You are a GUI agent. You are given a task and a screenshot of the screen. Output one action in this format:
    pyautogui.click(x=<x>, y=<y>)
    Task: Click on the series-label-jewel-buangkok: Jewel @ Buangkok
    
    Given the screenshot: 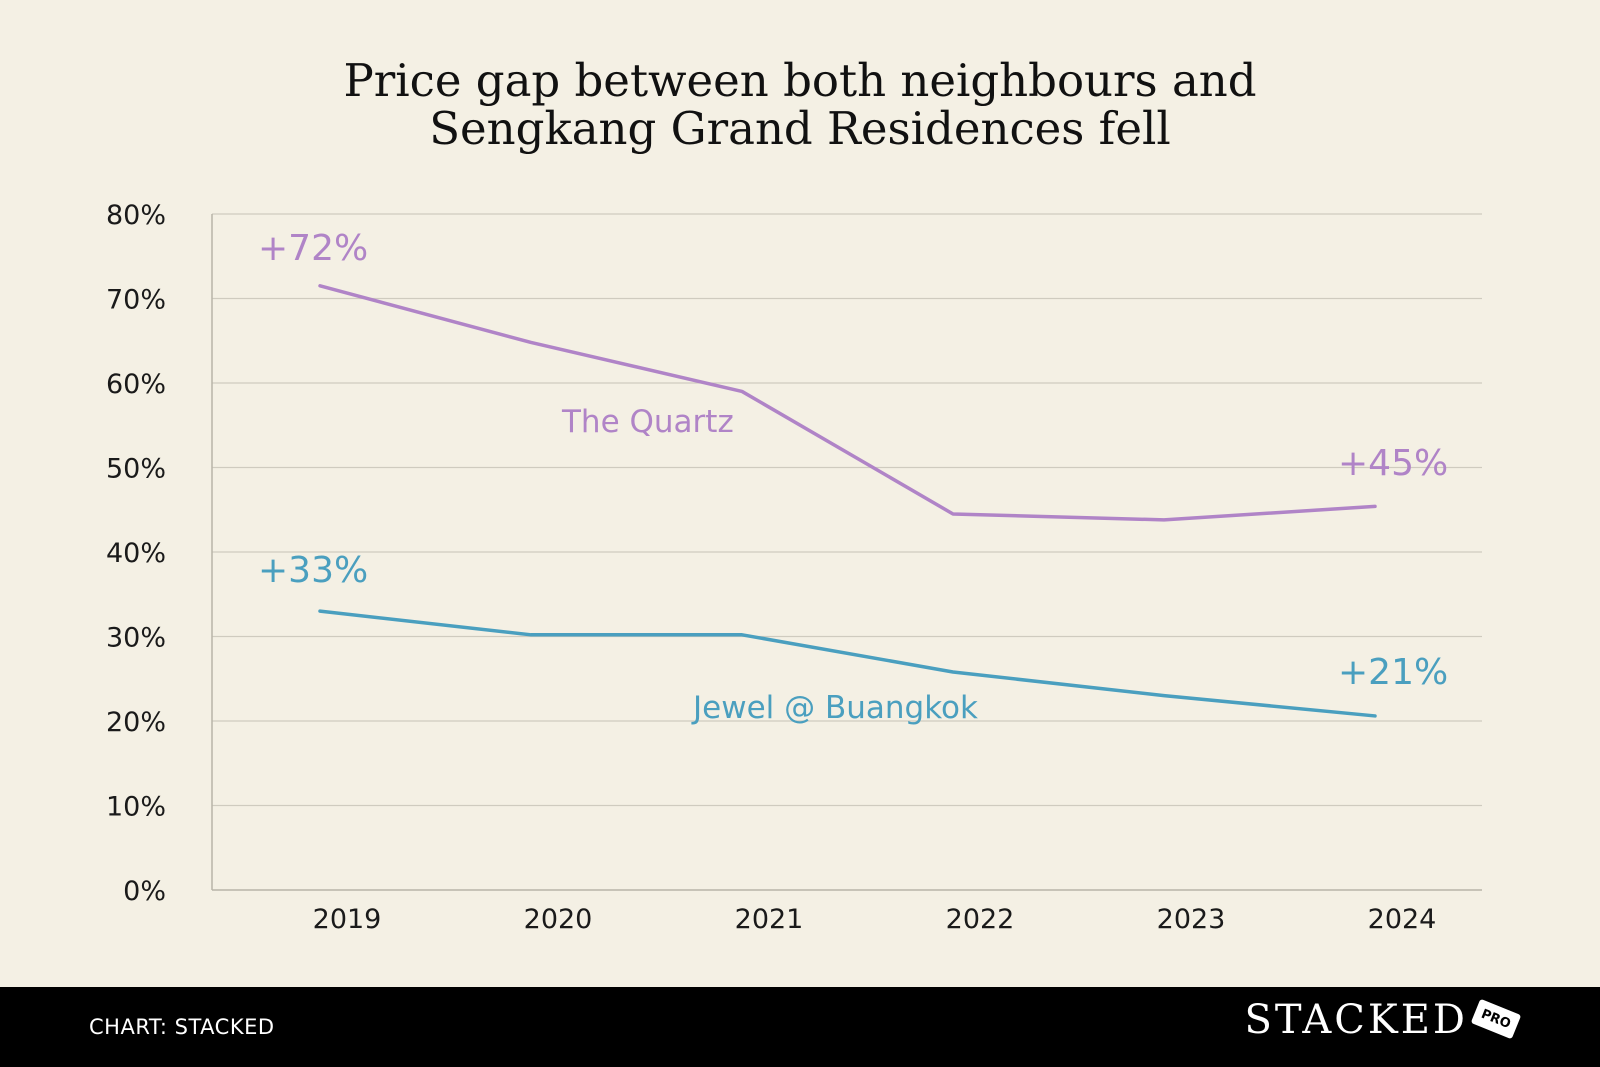 What is the action you would take?
    pyautogui.click(x=834, y=708)
    